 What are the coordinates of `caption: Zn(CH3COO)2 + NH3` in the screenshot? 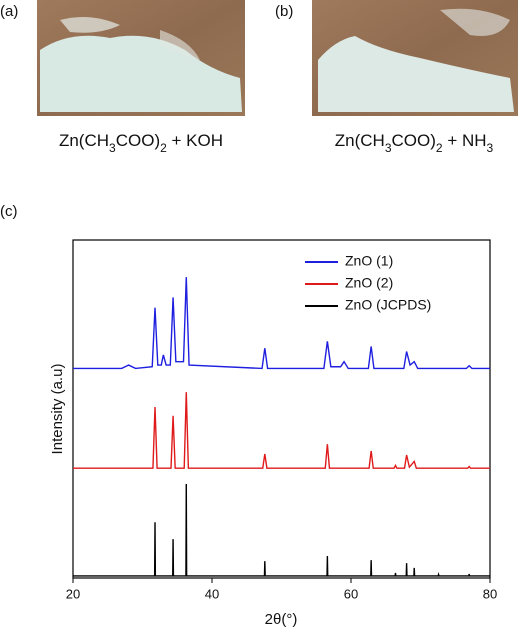 It's located at (414, 143).